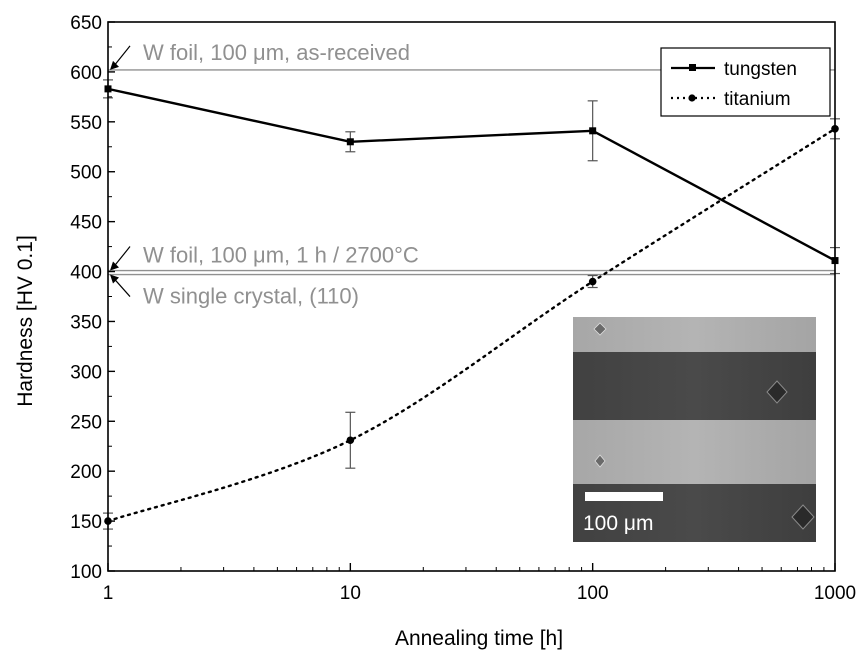 This screenshot has height=662, width=858. I want to click on y-tick-label: 650, so click(86, 23).